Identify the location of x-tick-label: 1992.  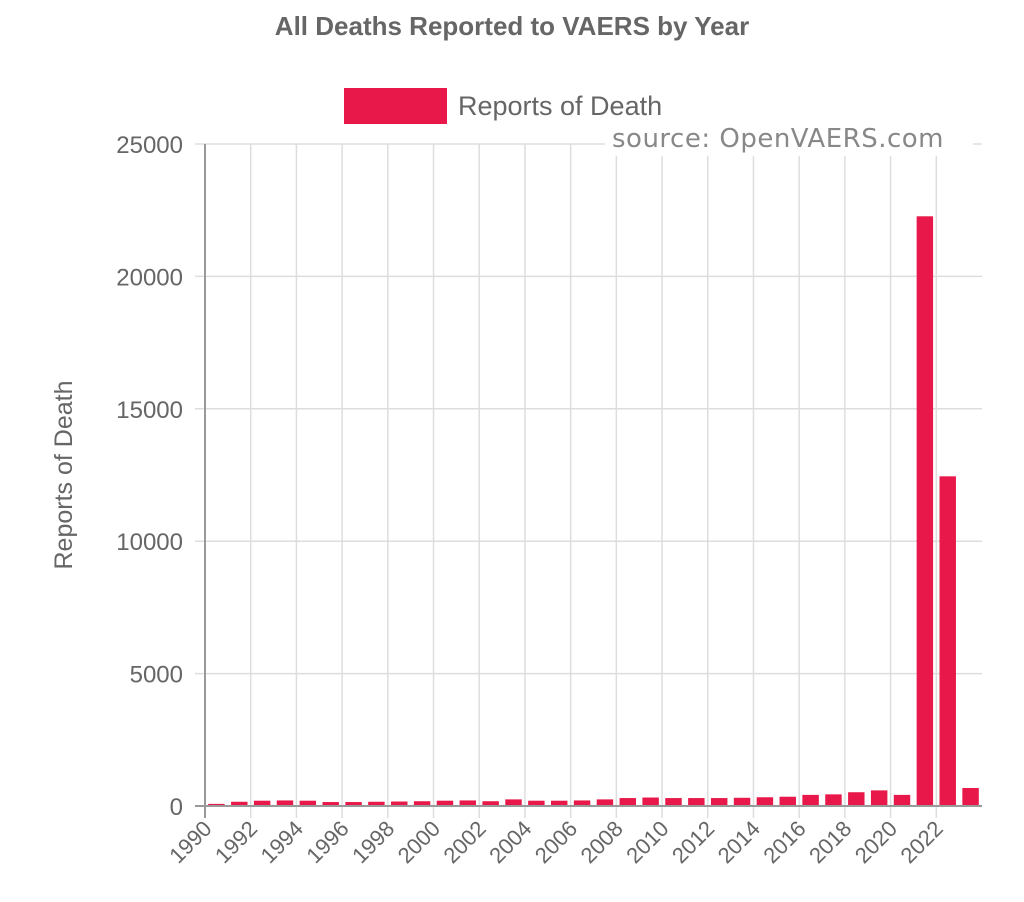
(236, 842).